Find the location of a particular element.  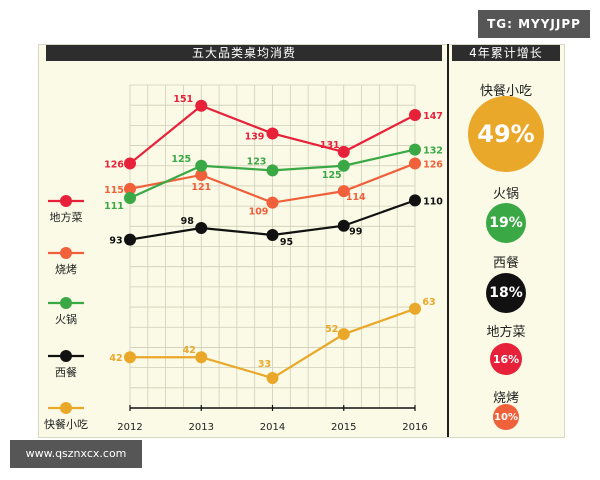

x-tick-label: 2015 is located at coordinates (343, 427).